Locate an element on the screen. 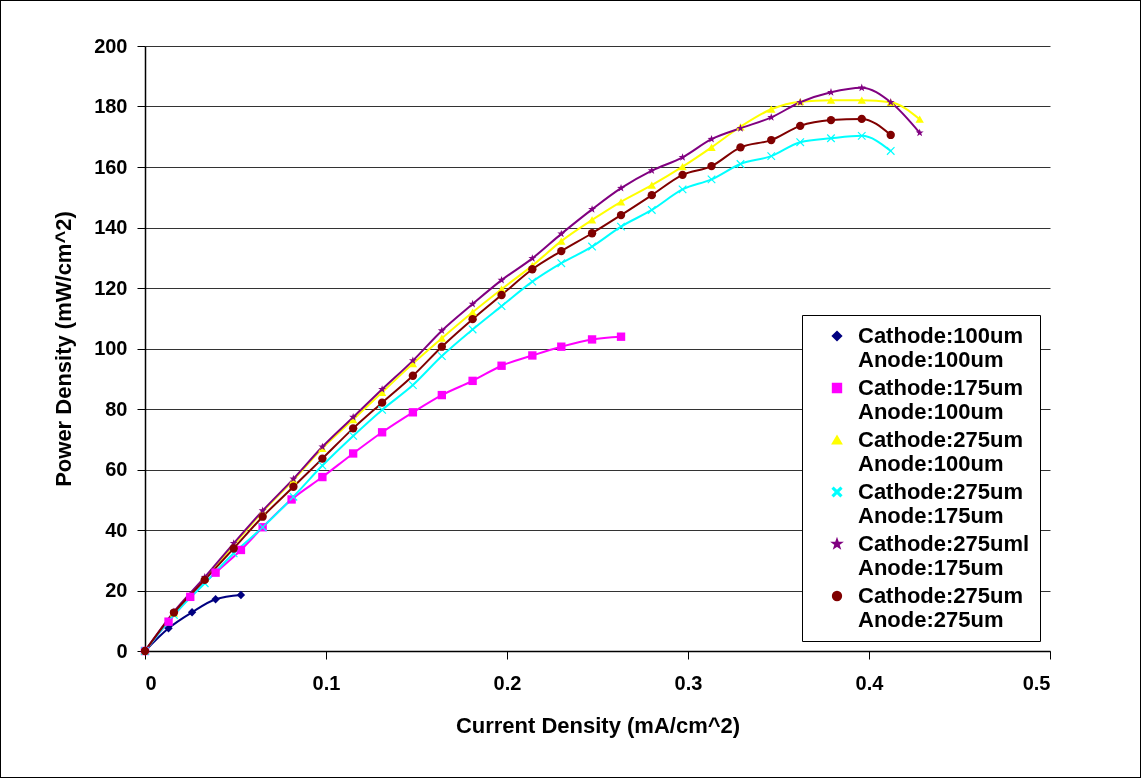 This screenshot has height=778, width=1141. y-tick-label: 200 is located at coordinates (111, 45).